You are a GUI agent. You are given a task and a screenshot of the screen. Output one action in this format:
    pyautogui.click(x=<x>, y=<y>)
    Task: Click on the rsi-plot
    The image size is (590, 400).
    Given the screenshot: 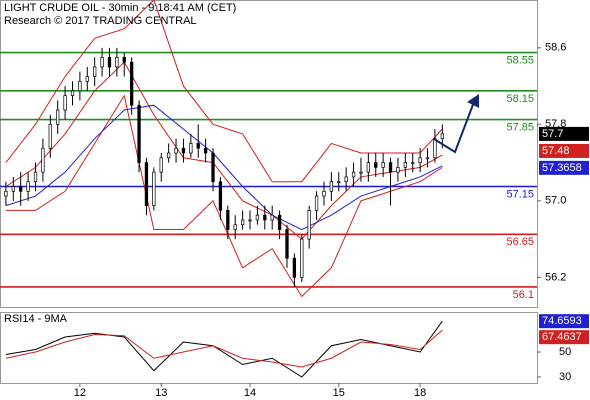 What is the action you would take?
    pyautogui.click(x=224, y=349)
    